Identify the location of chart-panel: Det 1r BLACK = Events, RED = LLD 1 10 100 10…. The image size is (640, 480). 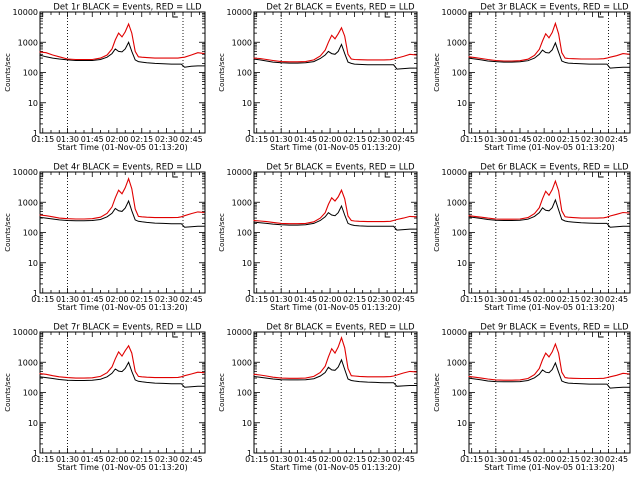
(105, 77).